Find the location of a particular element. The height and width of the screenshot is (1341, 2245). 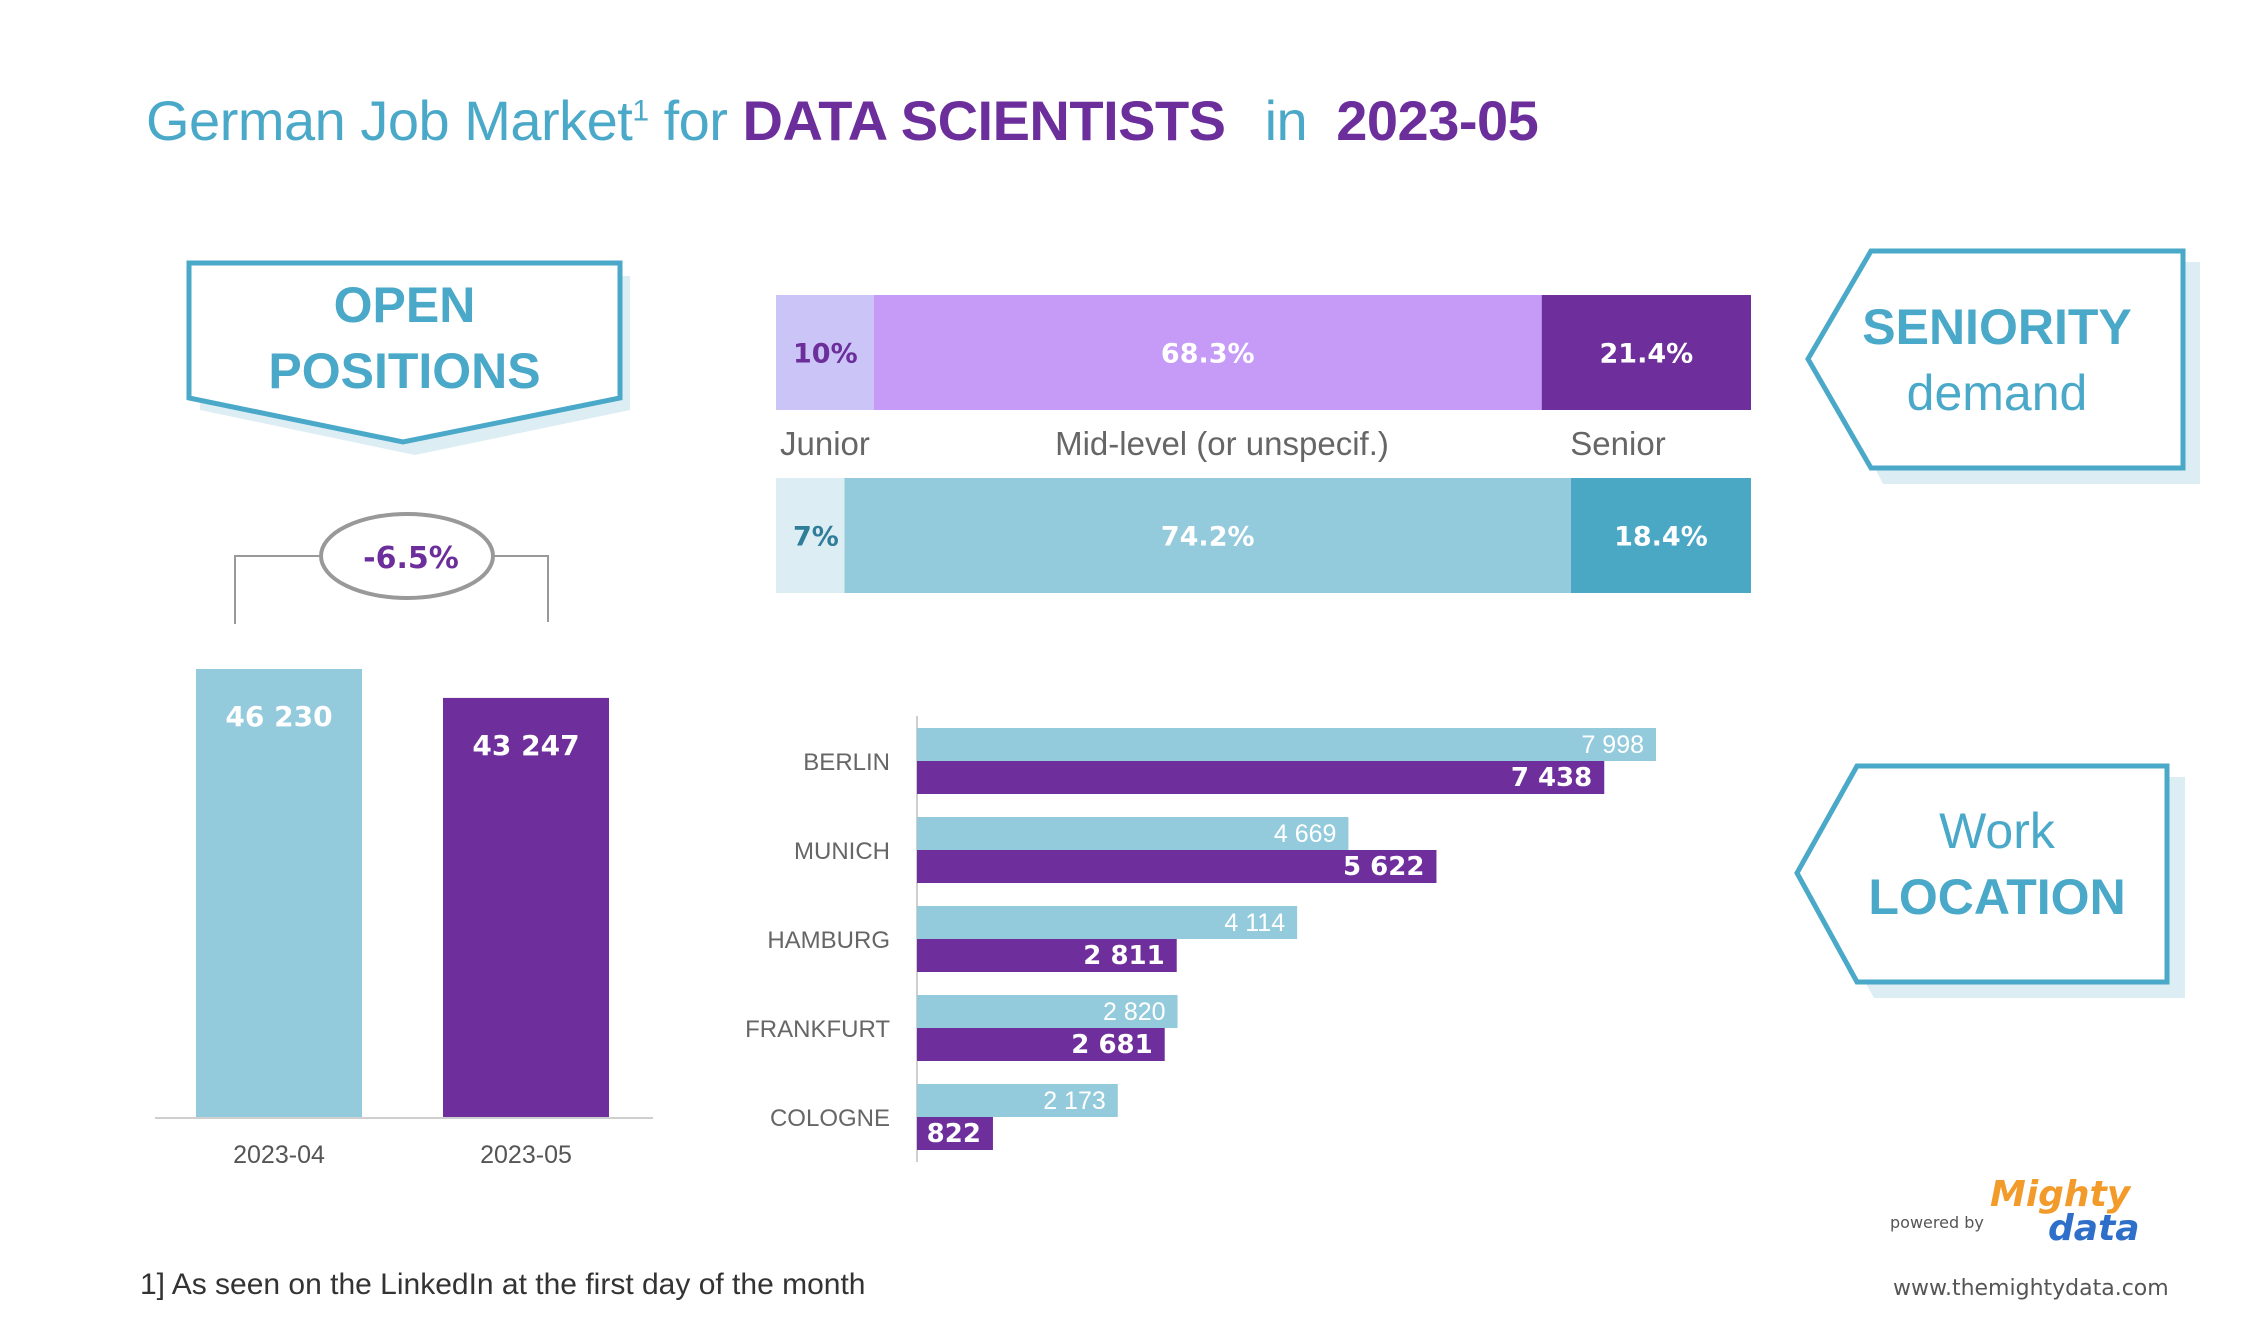

seniority-callout: SENIORITY demand is located at coordinates (1997, 360).